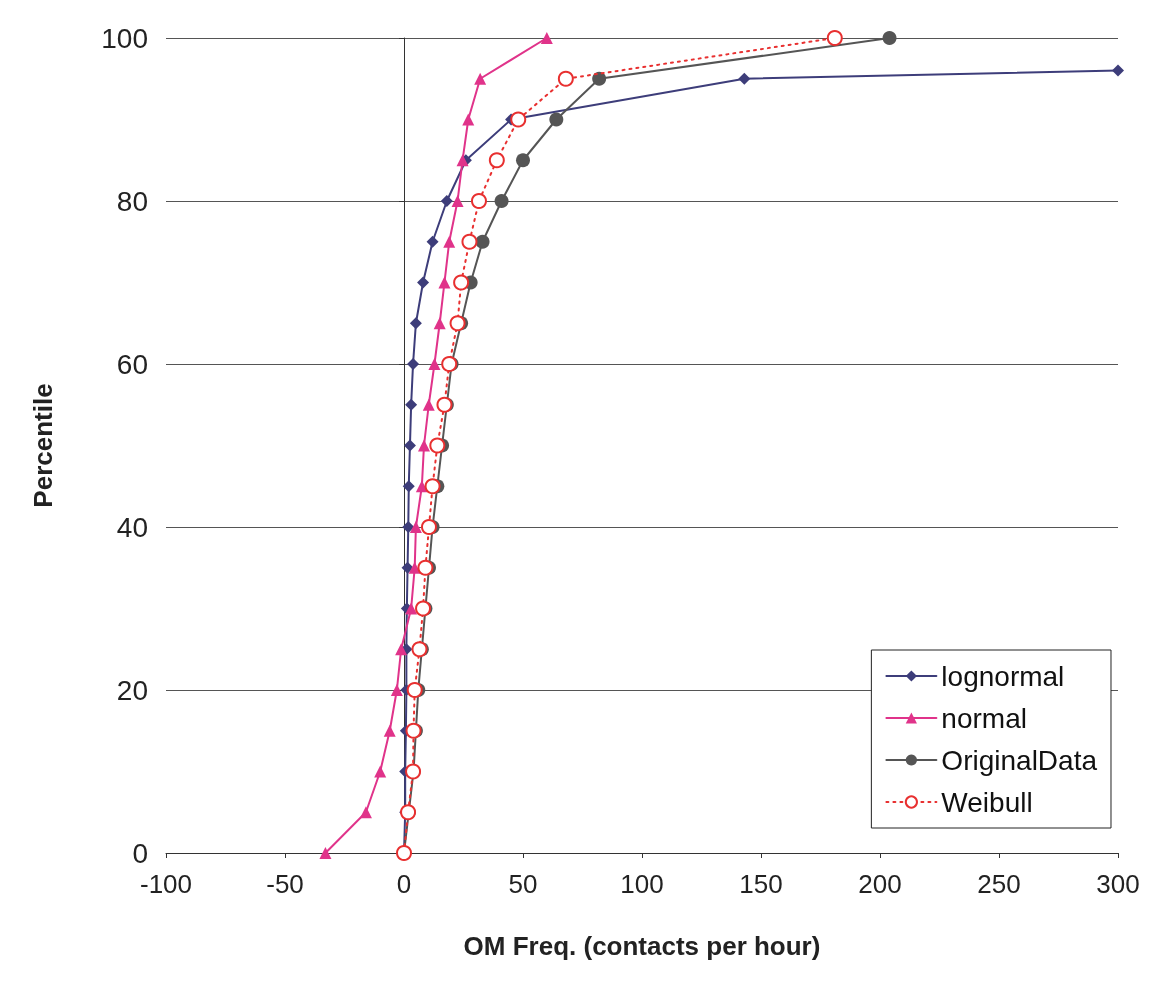  I want to click on legend-label: lognormal, so click(1003, 676).